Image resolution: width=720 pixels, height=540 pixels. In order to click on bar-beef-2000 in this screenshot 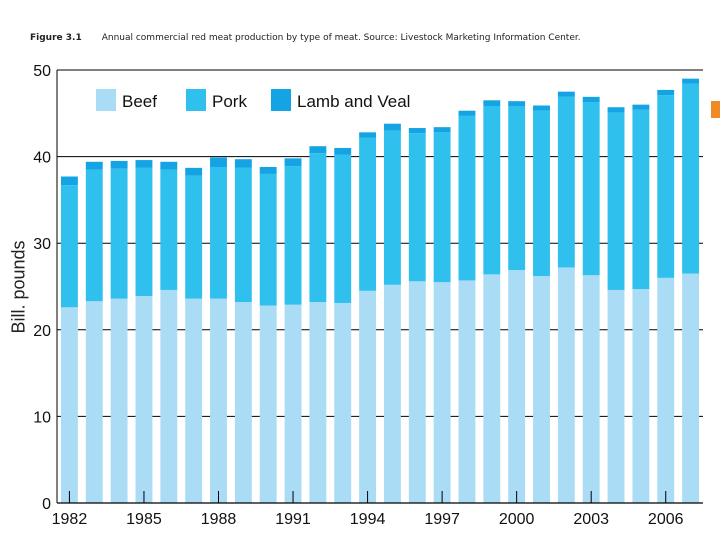, I will do `click(517, 386)`.